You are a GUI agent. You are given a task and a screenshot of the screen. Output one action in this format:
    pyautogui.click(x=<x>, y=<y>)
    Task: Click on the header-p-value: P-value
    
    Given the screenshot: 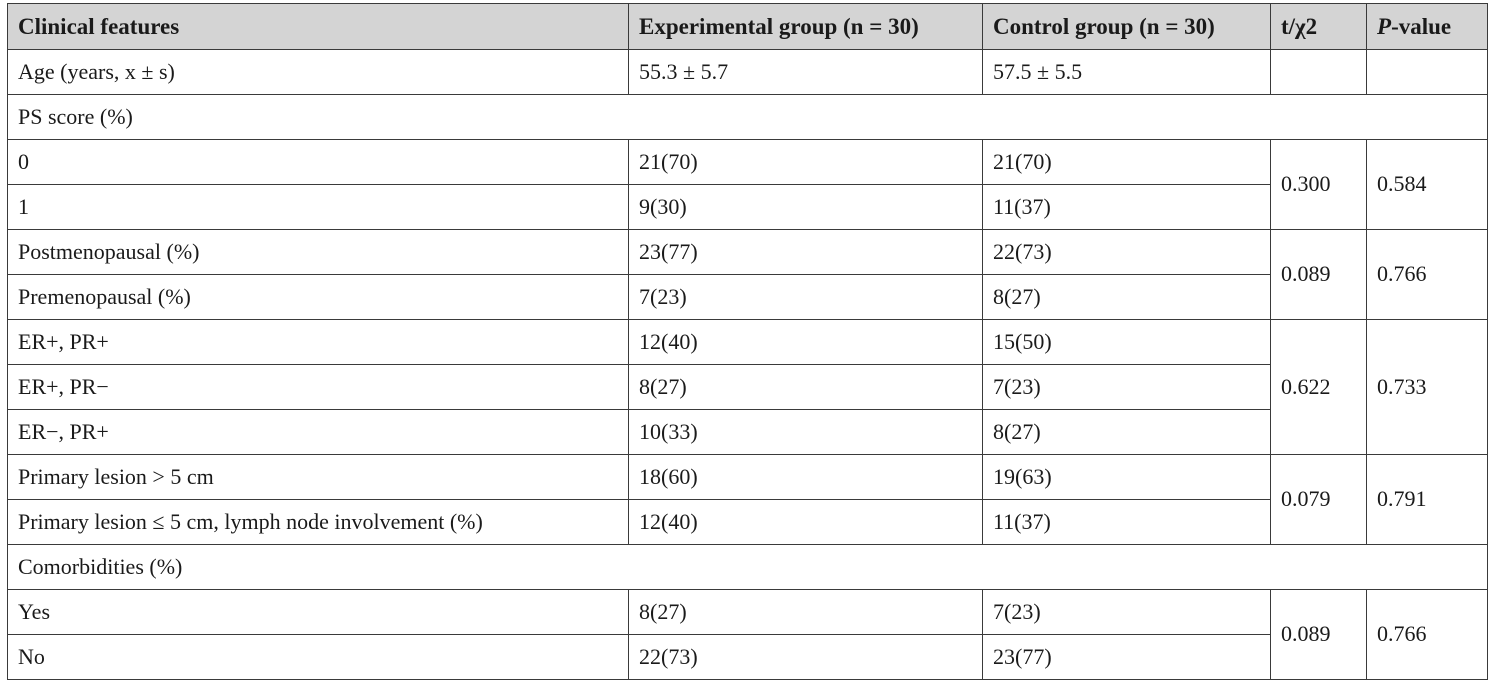 What is the action you would take?
    pyautogui.click(x=1427, y=26)
    